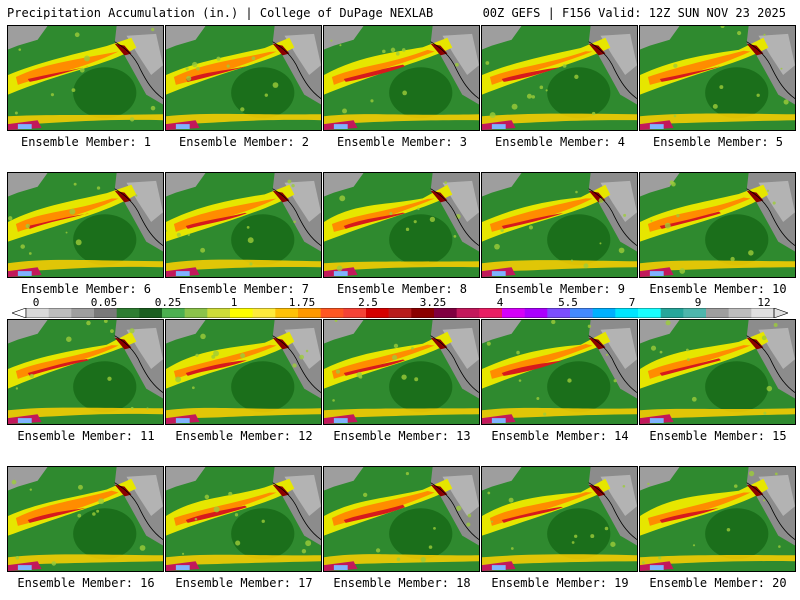 The image size is (800, 600). I want to click on colorbar-tick-label: 2.5, so click(368, 302).